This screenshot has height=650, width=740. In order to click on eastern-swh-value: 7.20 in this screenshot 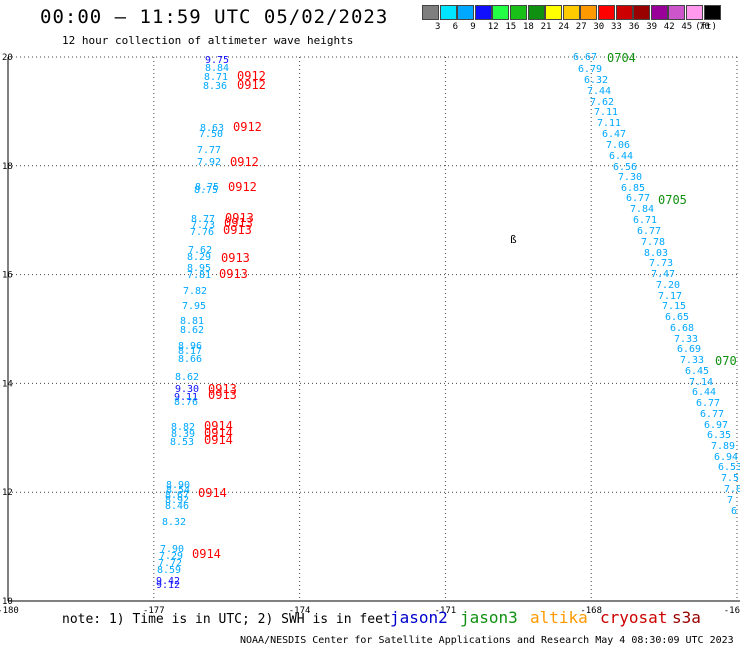, I will do `click(668, 285)`.